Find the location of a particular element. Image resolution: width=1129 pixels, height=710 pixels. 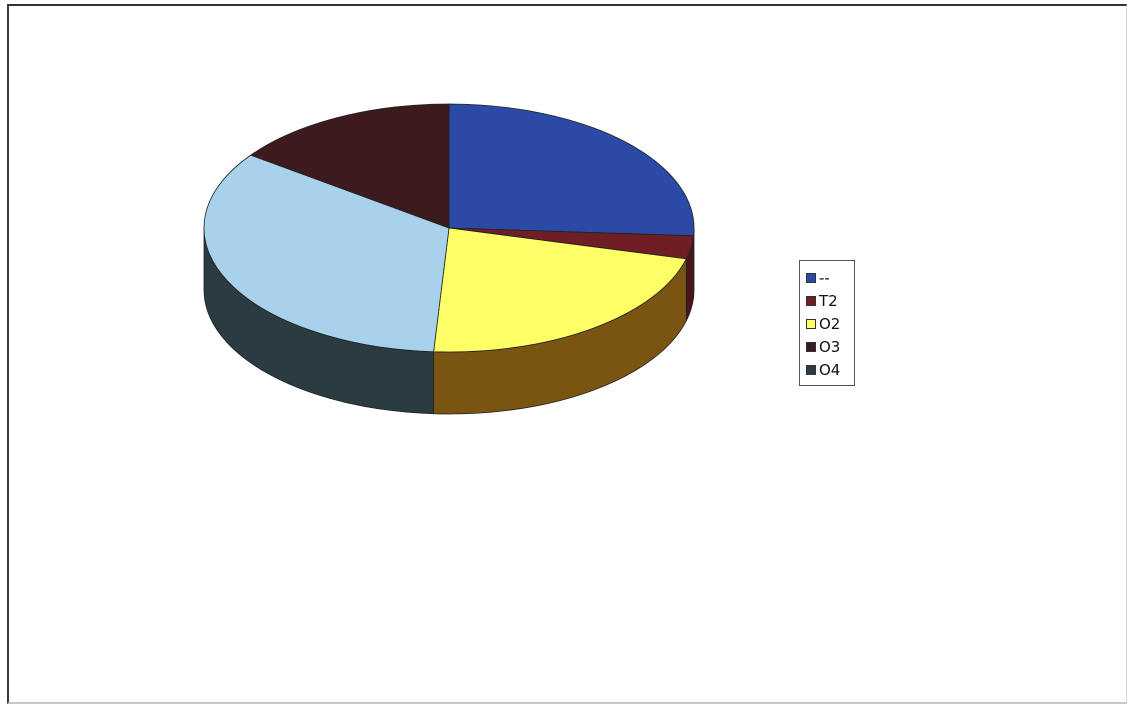

legend-label-3: O2 is located at coordinates (830, 323).